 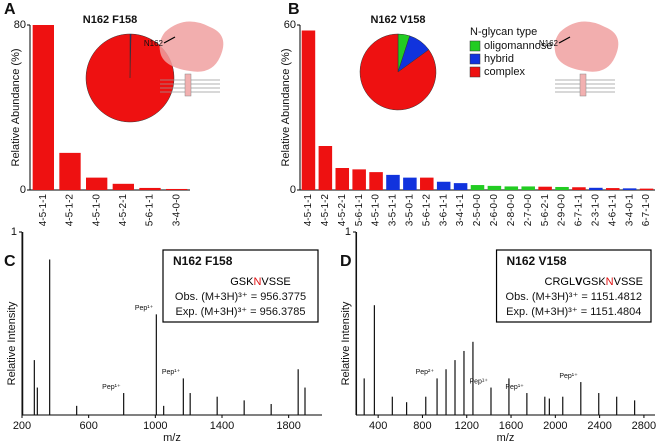 I want to click on x-tick-label: 3-4-1-1, so click(x=460, y=210).